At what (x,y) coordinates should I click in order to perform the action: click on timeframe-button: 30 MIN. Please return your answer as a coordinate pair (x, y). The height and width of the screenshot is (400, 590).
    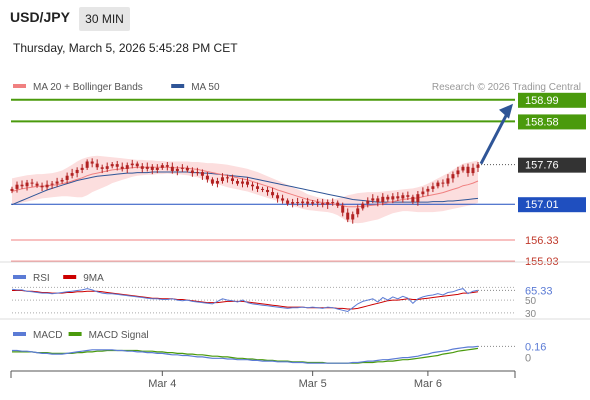
    Looking at the image, I should click on (104, 19).